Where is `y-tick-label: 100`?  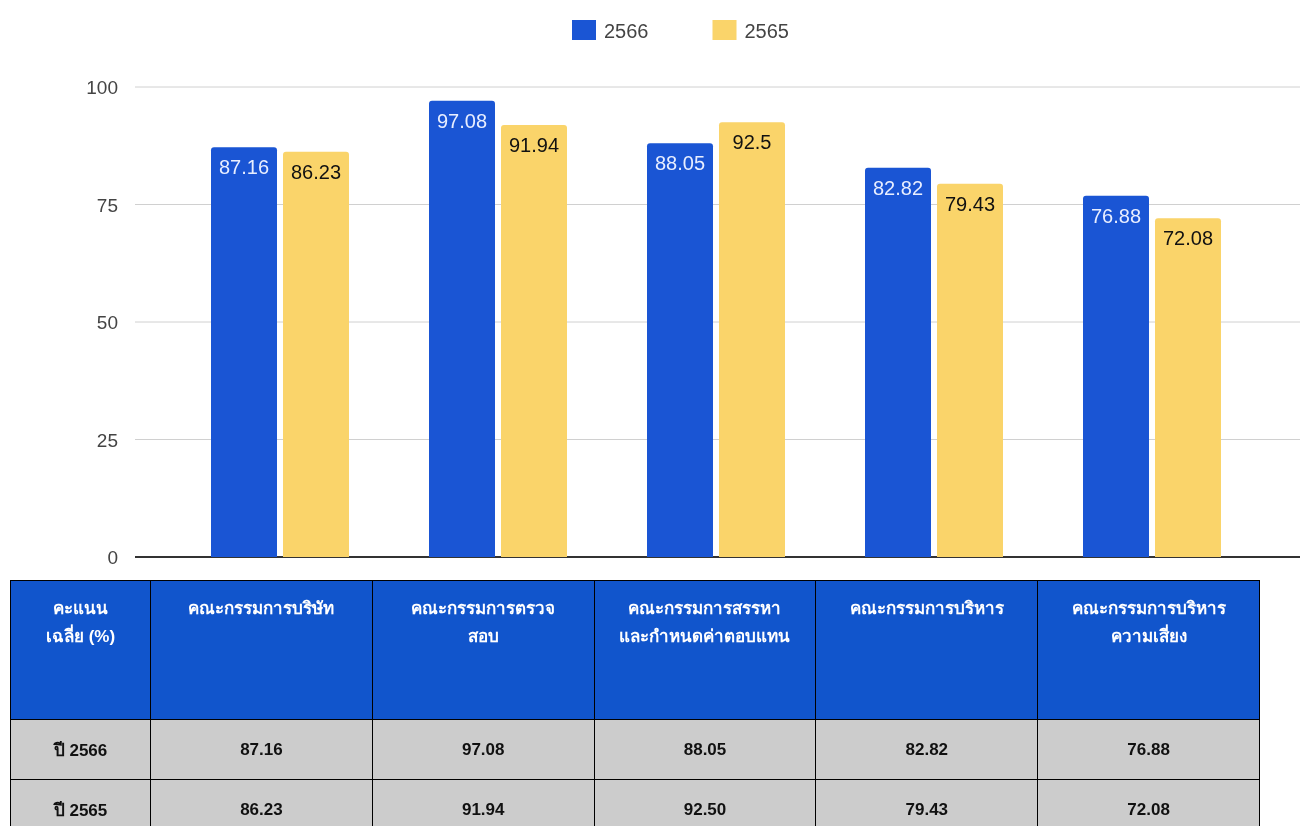
y-tick-label: 100 is located at coordinates (102, 87).